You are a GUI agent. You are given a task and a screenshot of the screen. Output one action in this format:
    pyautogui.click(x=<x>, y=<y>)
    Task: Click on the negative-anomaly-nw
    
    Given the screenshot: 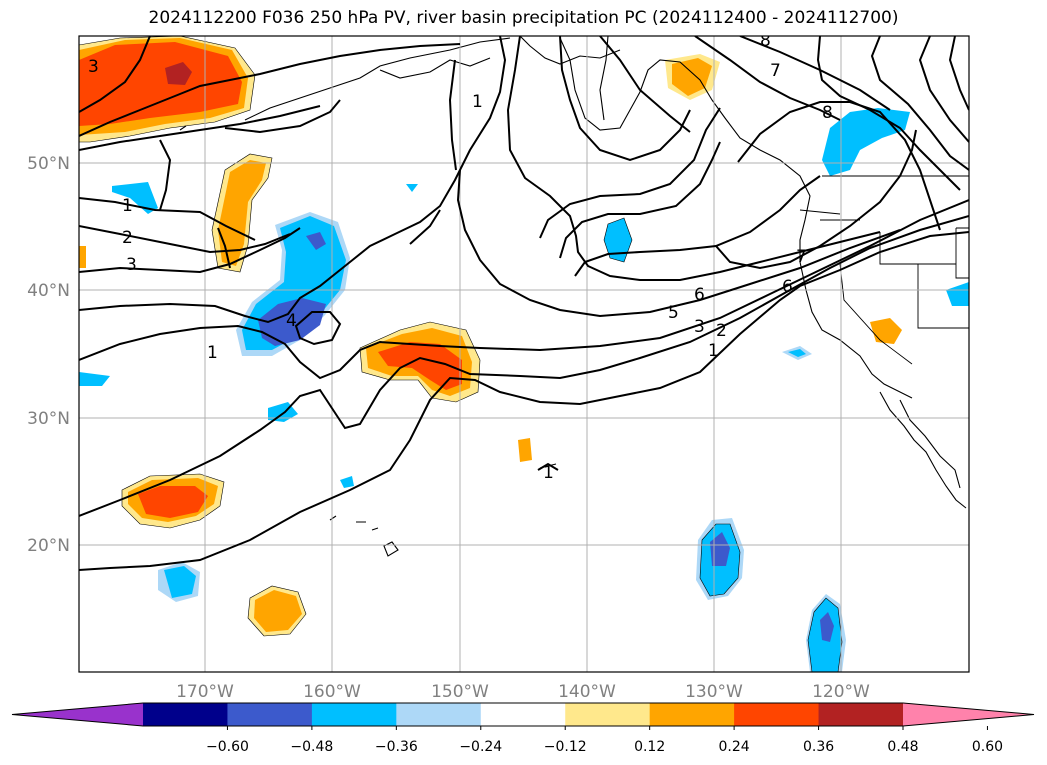 What is the action you would take?
    pyautogui.click(x=135, y=198)
    